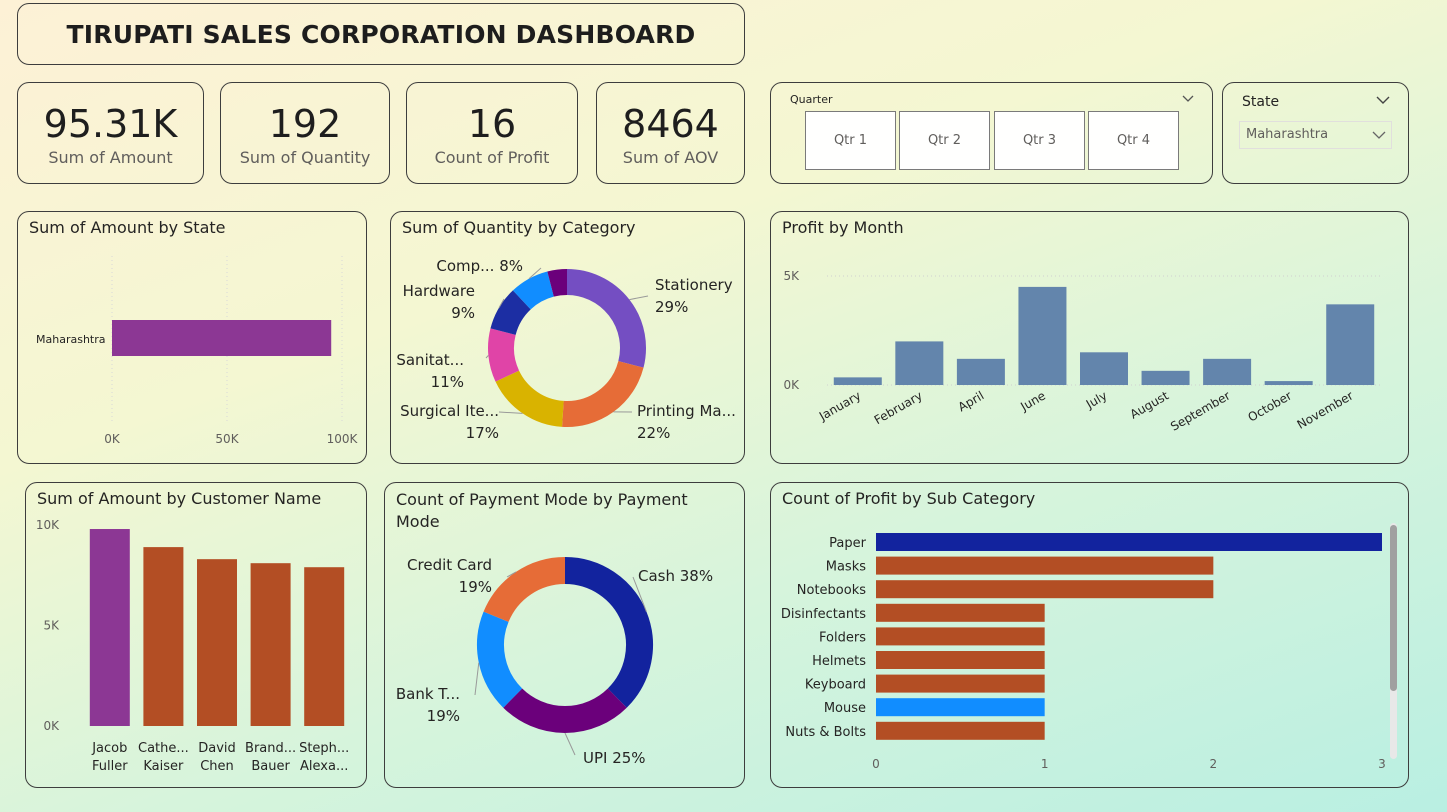 The height and width of the screenshot is (812, 1447). What do you see at coordinates (846, 567) in the screenshot?
I see `category-label: Masks` at bounding box center [846, 567].